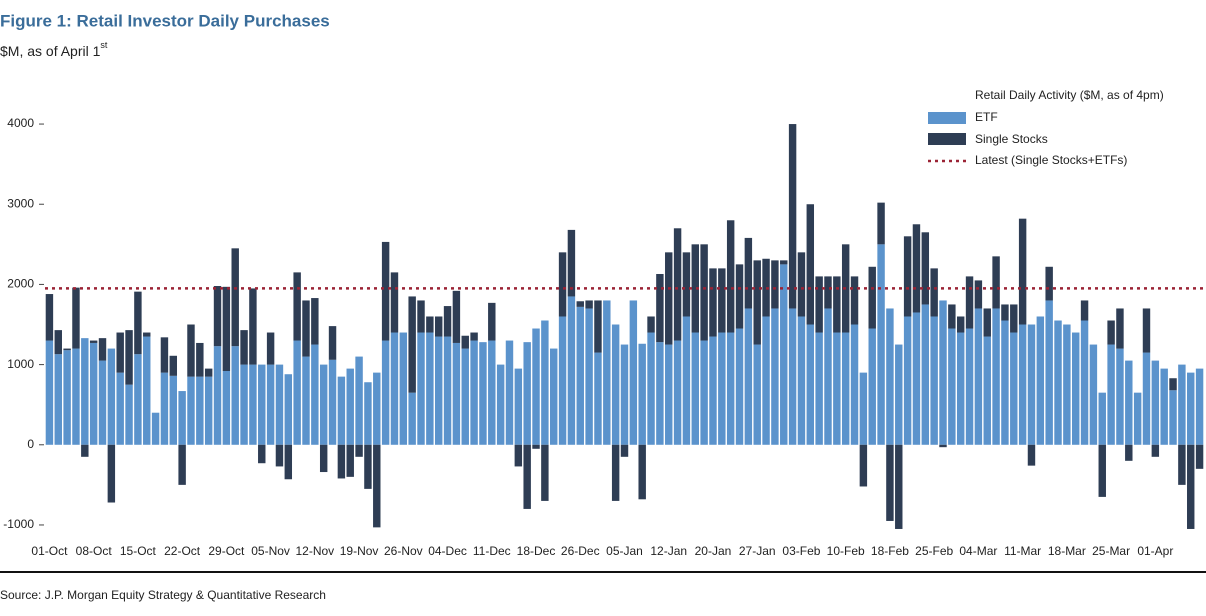  Describe the element at coordinates (492, 551) in the screenshot. I see `x-tick-label: 11-Dec` at that location.